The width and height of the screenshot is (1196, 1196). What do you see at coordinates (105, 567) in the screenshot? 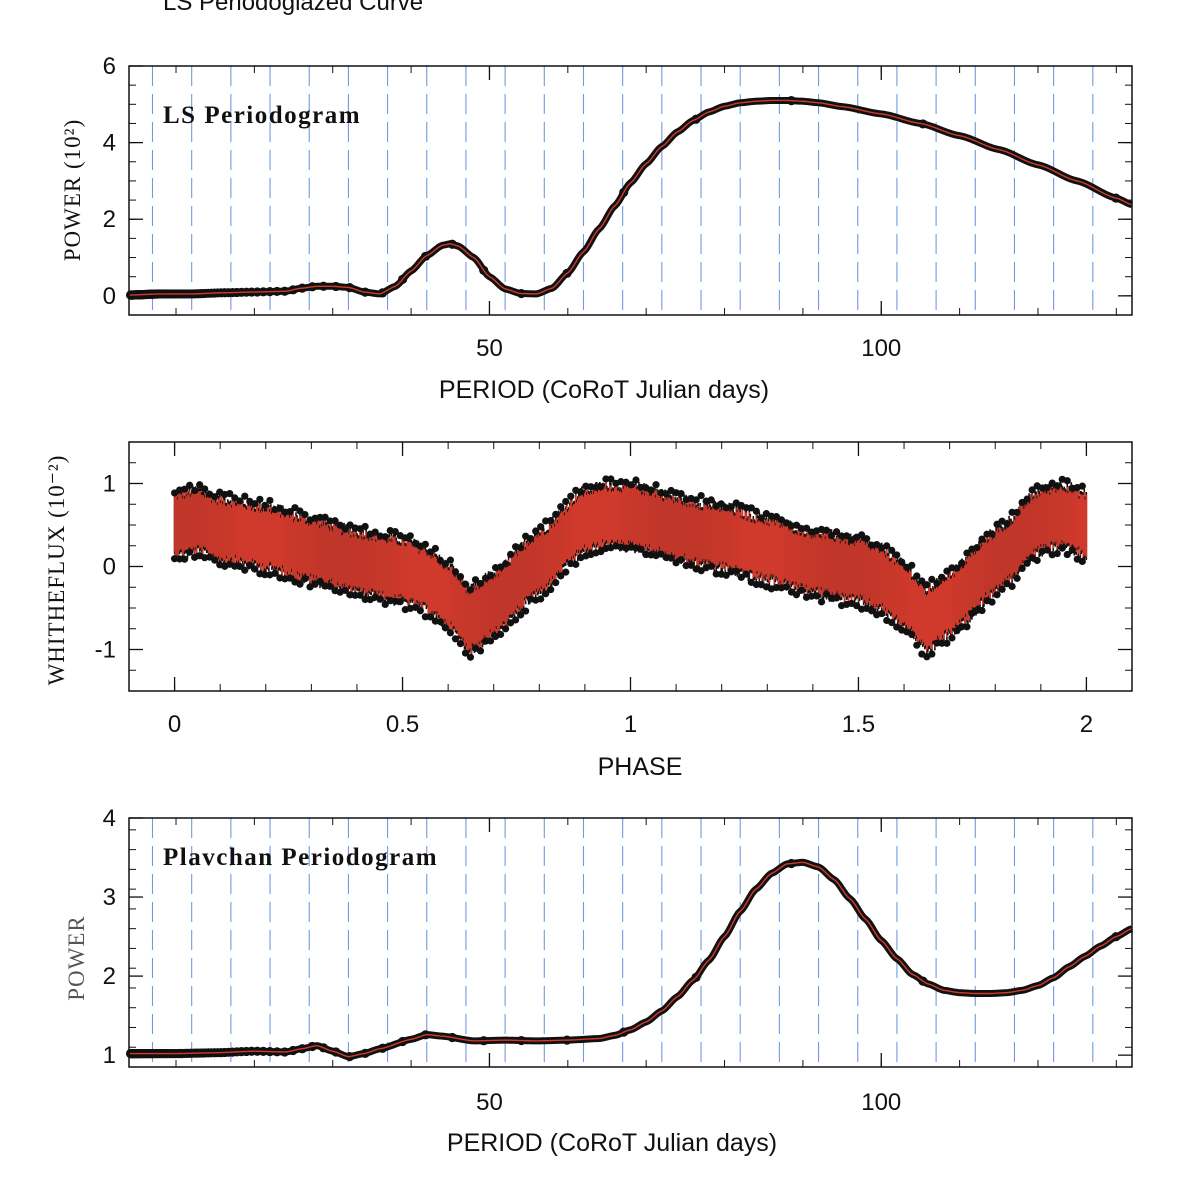
I see `phase-y-tick-labels: -1 0 1` at bounding box center [105, 567].